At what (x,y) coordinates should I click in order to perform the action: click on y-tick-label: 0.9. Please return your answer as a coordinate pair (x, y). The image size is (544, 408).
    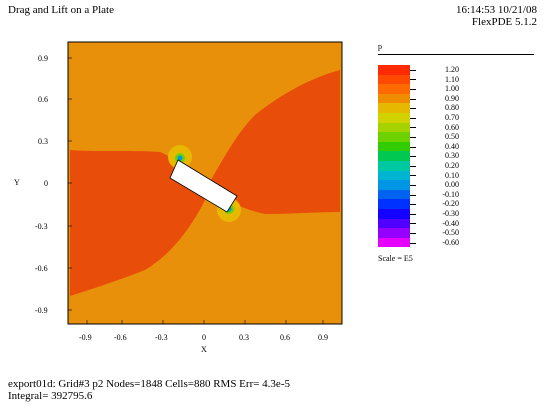
    Looking at the image, I should click on (43, 58).